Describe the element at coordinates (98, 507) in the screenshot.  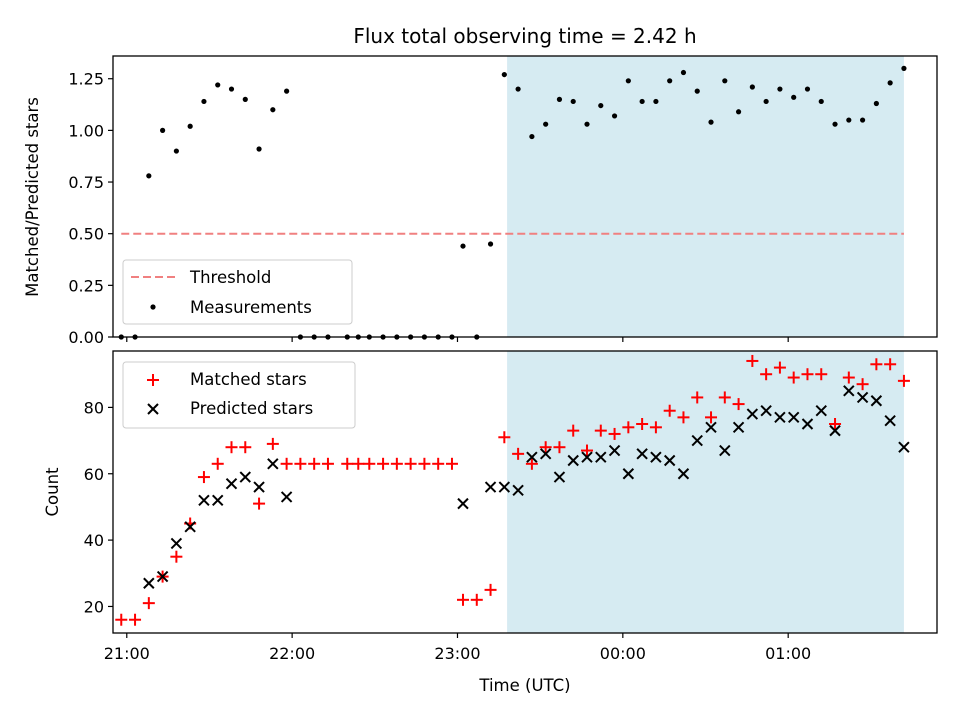
I see `bottom-y-ticks: 20 40 60 80` at that location.